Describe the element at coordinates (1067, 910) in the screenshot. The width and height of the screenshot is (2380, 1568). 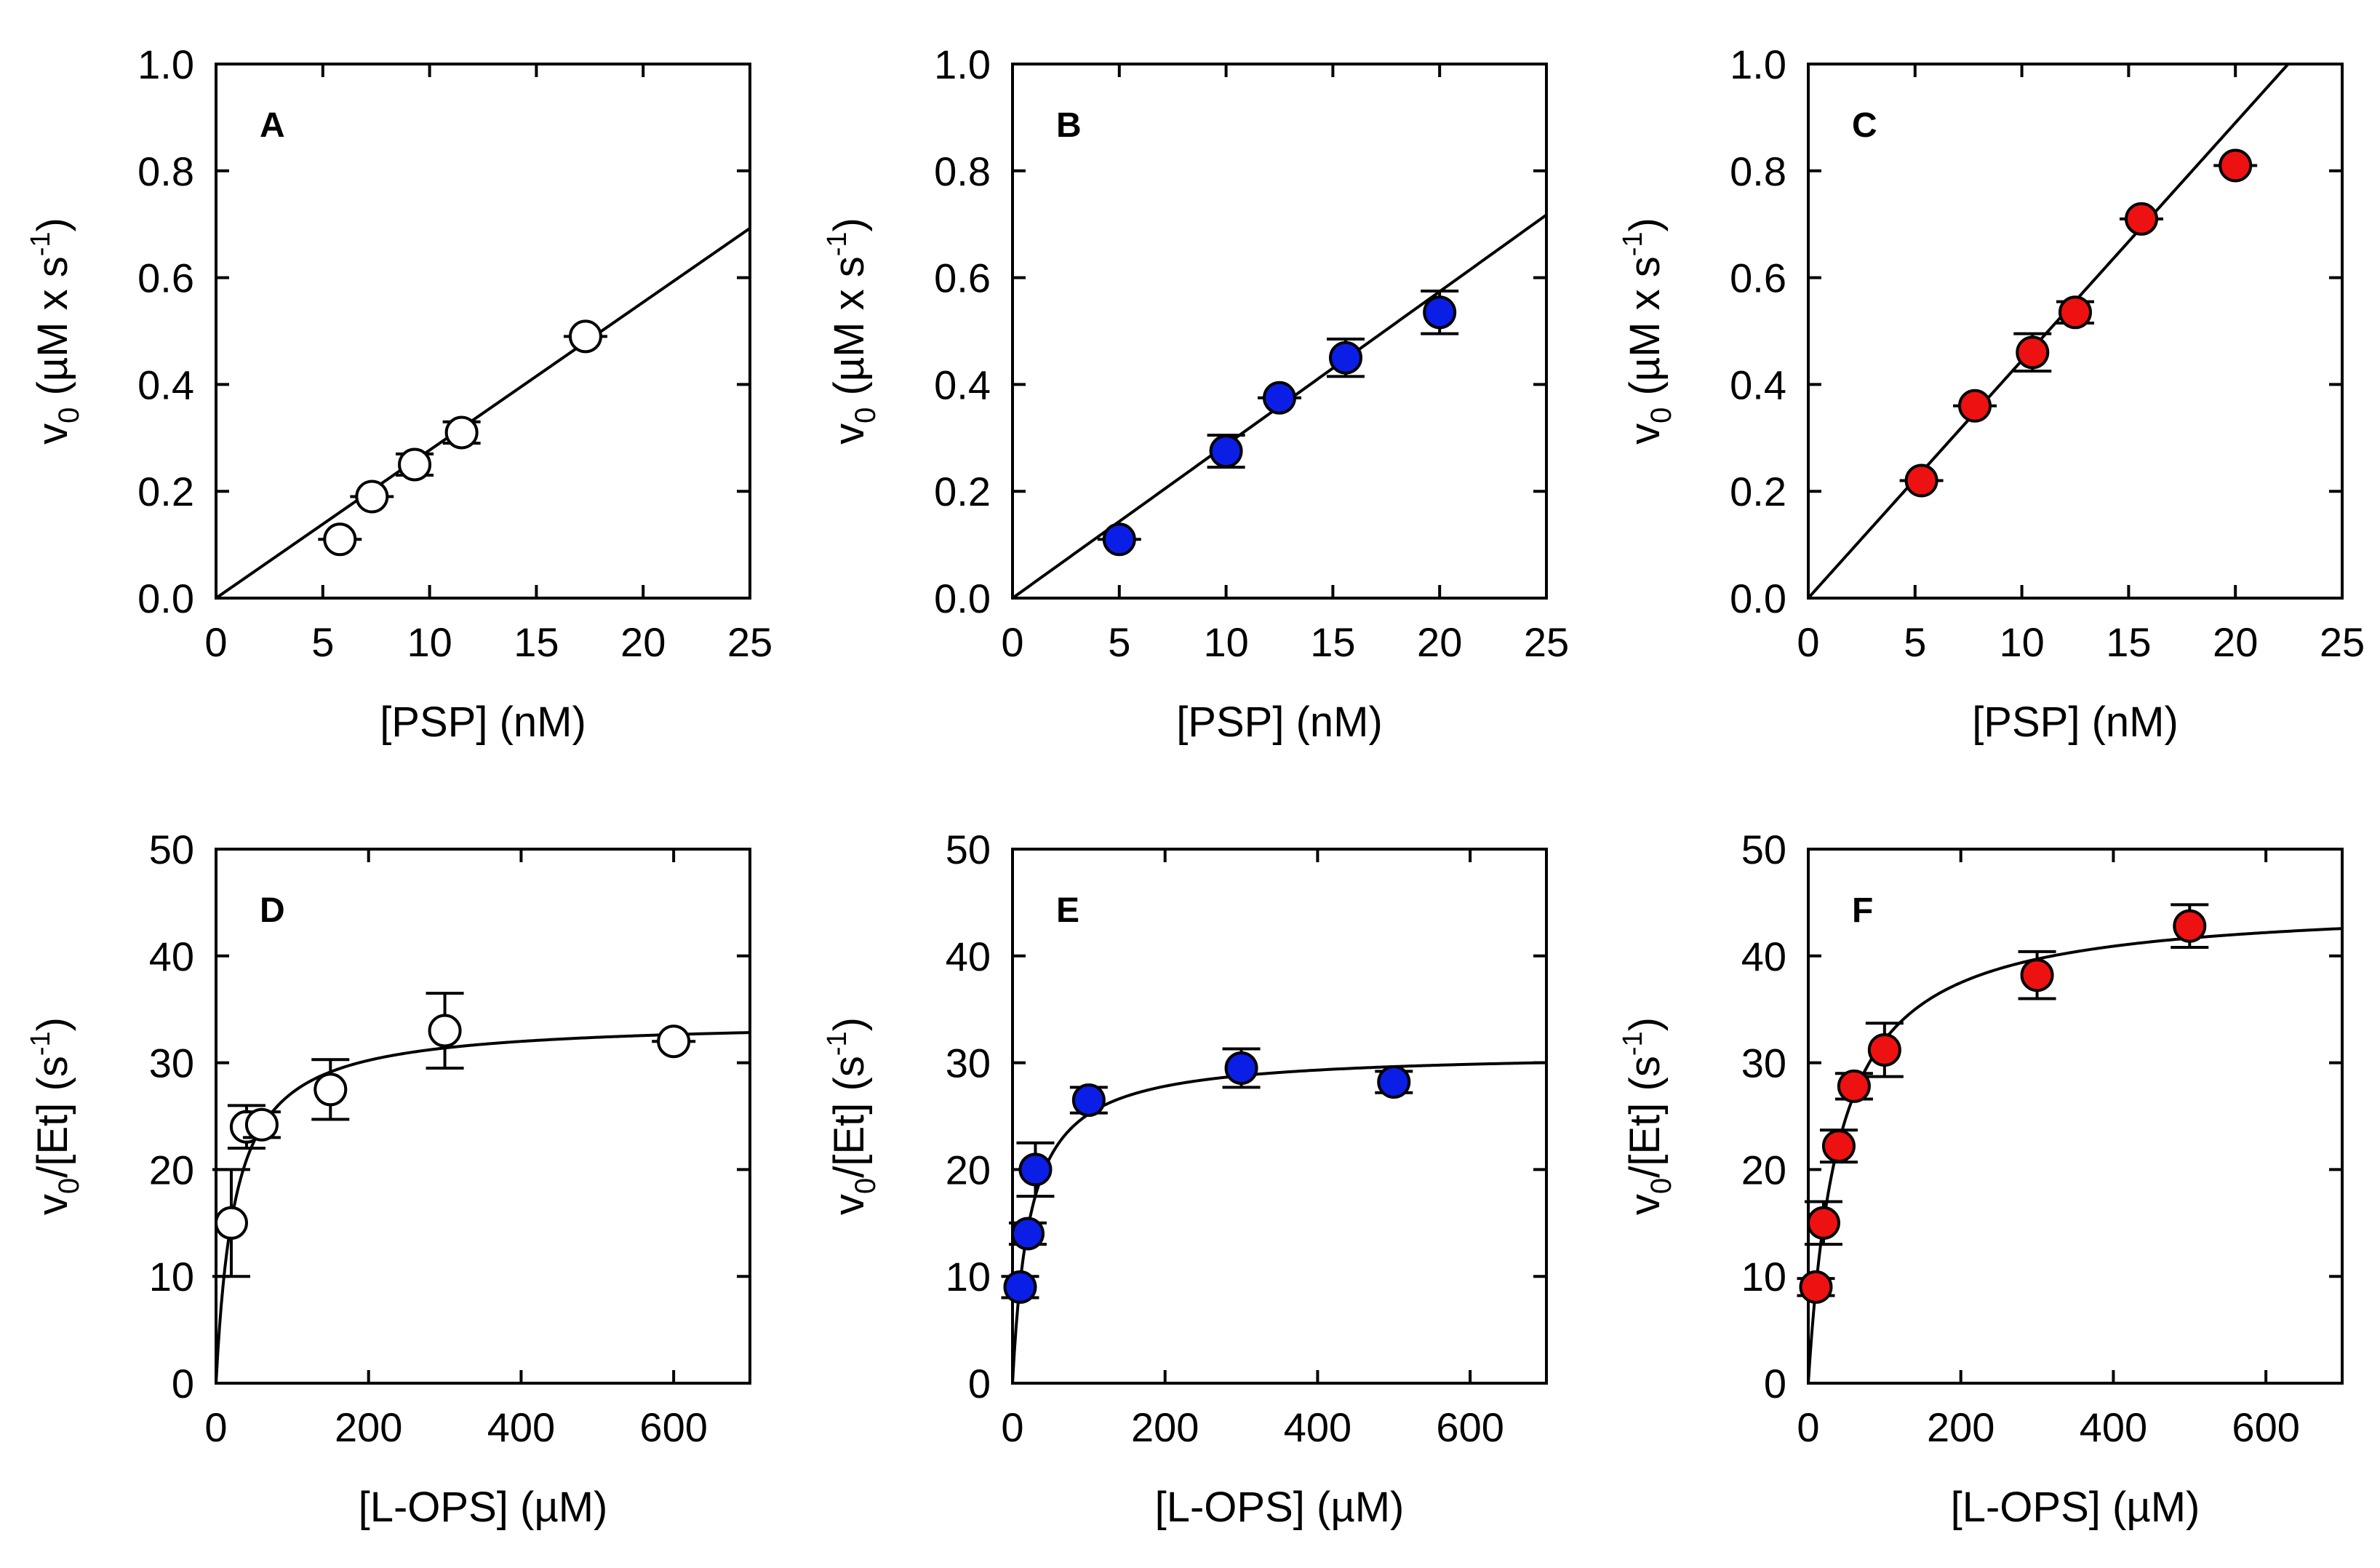
I see `panel-letter: E` at that location.